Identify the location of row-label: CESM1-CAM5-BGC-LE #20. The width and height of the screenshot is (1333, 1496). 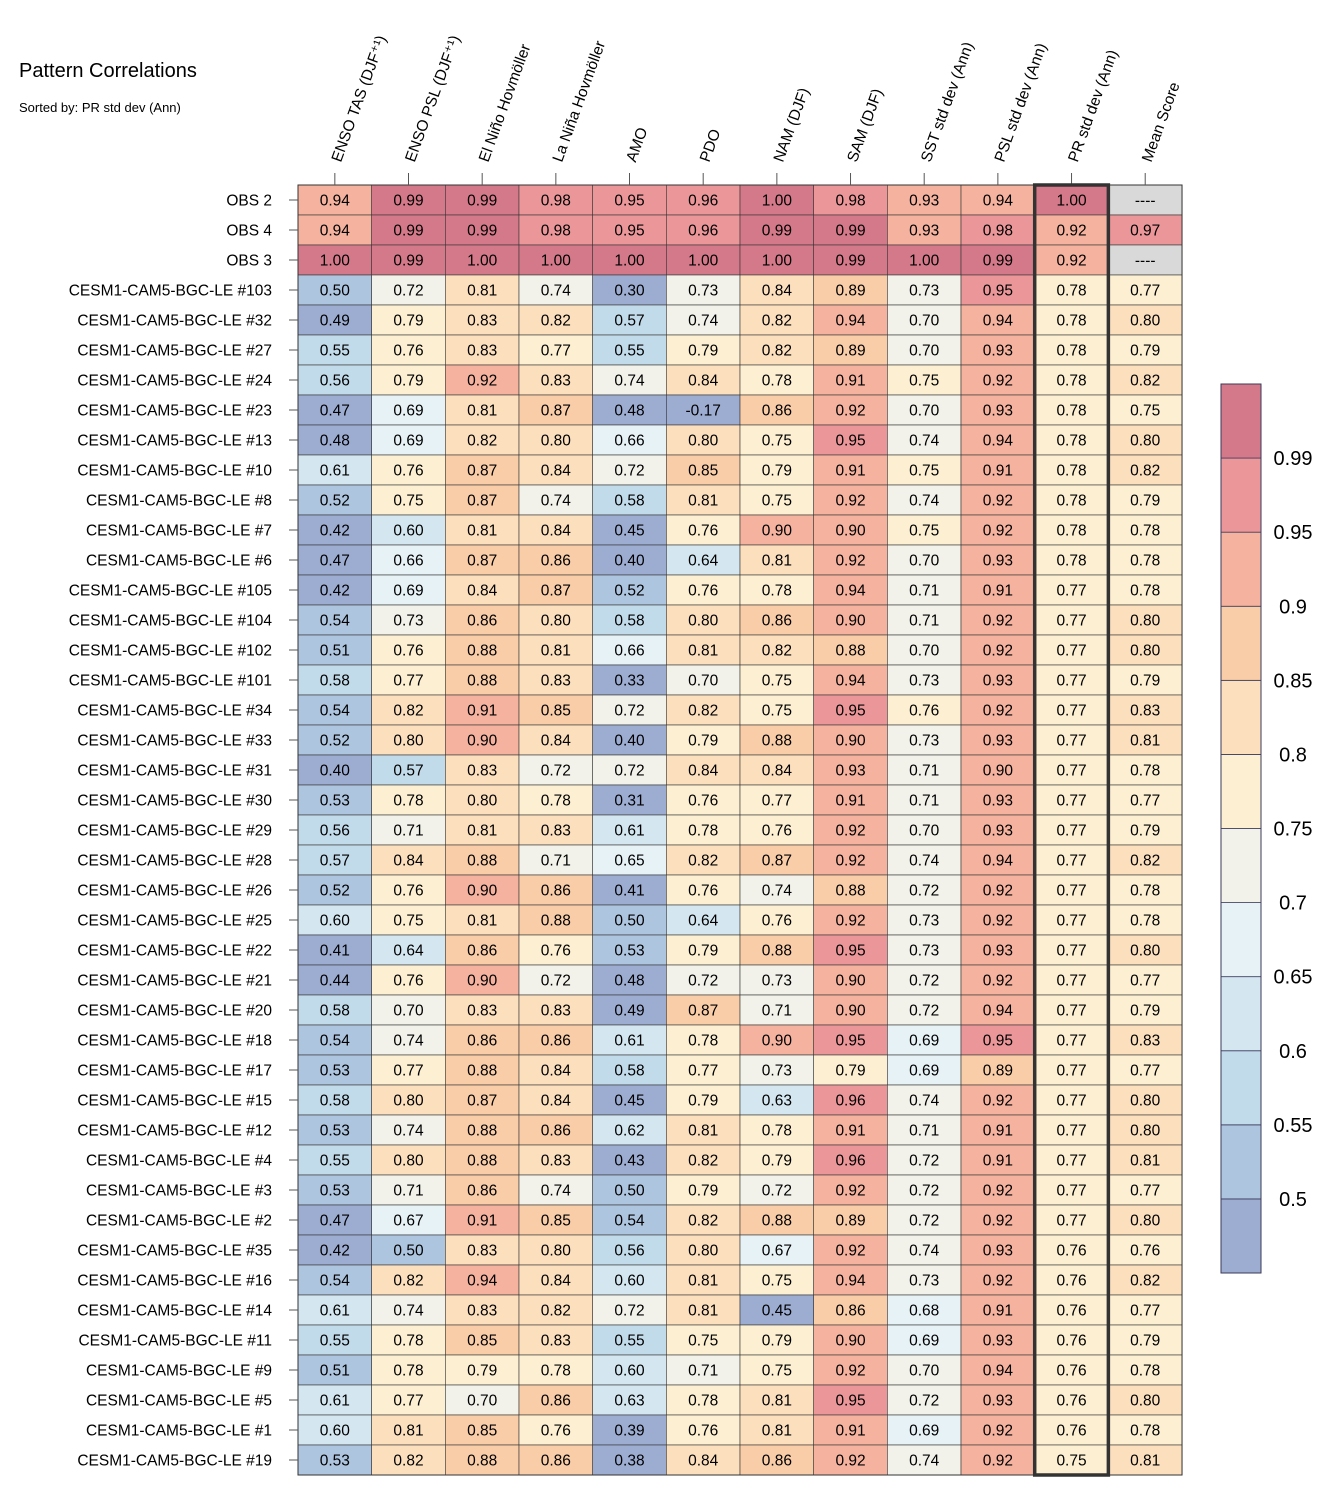
(174, 1011).